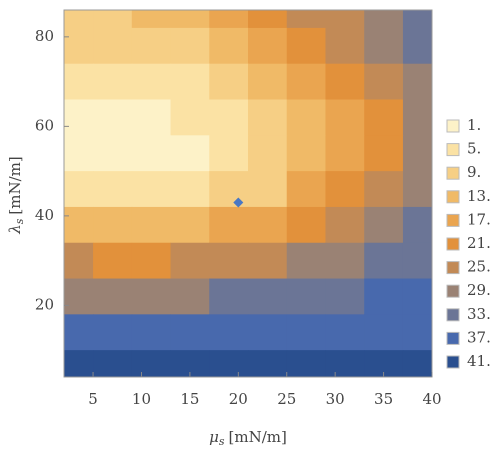 The height and width of the screenshot is (456, 498). What do you see at coordinates (15, 229) in the screenshot?
I see `y-label-symbol: λ` at bounding box center [15, 229].